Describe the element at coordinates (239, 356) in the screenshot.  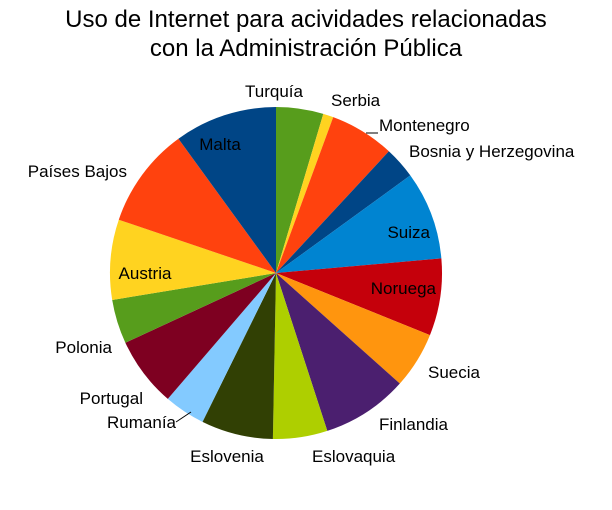
I see `pie-slice-eslovenia` at that location.